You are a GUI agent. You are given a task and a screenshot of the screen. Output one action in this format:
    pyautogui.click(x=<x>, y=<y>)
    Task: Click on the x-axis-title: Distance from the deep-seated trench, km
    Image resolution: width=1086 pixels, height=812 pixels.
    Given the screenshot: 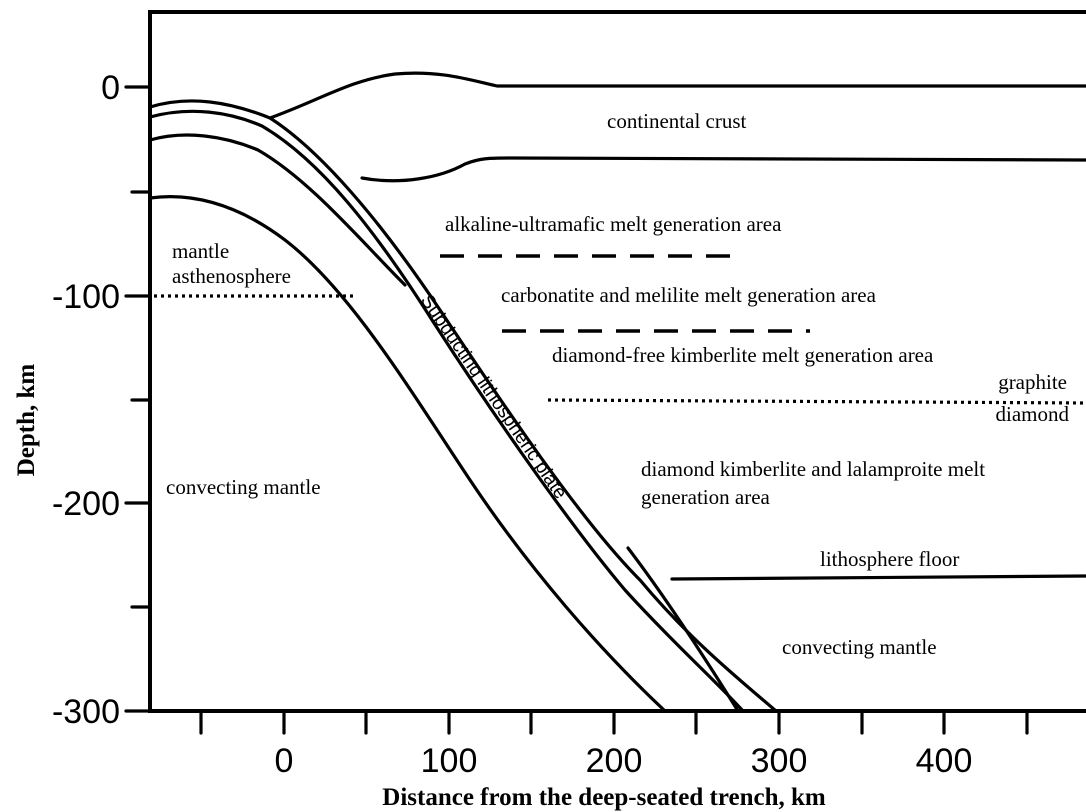 What is the action you would take?
    pyautogui.click(x=604, y=797)
    